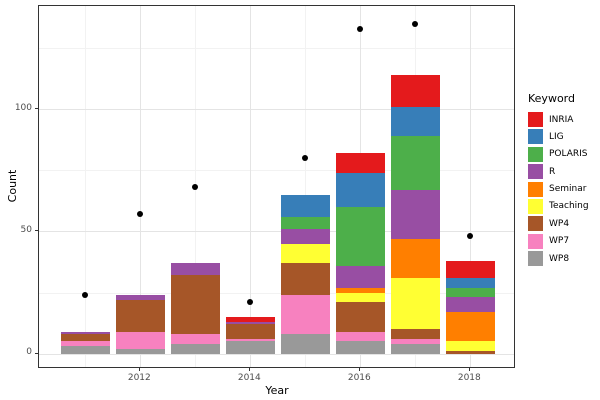 This screenshot has height=400, width=600. What do you see at coordinates (569, 206) in the screenshot?
I see `legend-label-Teaching: Teaching` at bounding box center [569, 206].